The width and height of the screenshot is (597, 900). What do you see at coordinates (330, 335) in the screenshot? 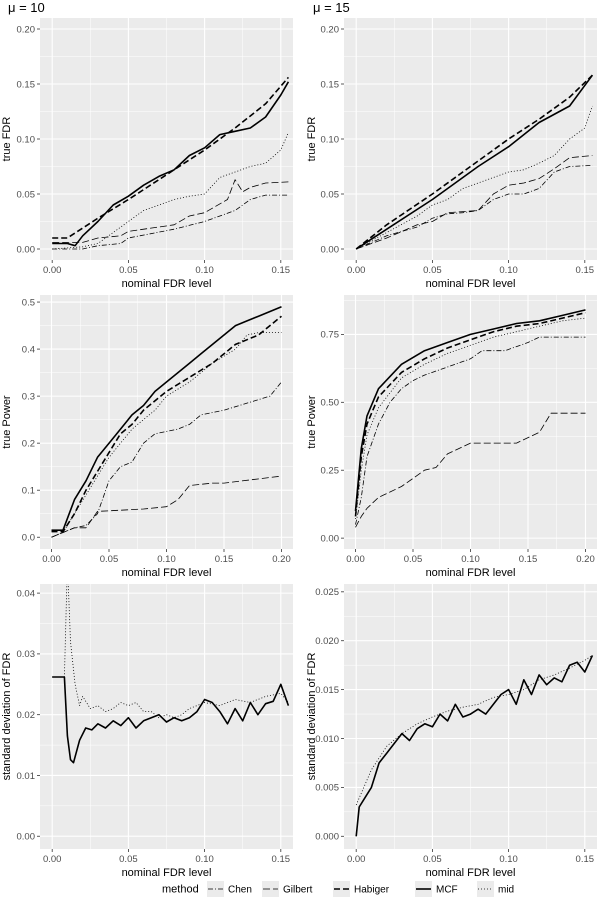
I see `y-tick-label: 0.75` at bounding box center [330, 335].